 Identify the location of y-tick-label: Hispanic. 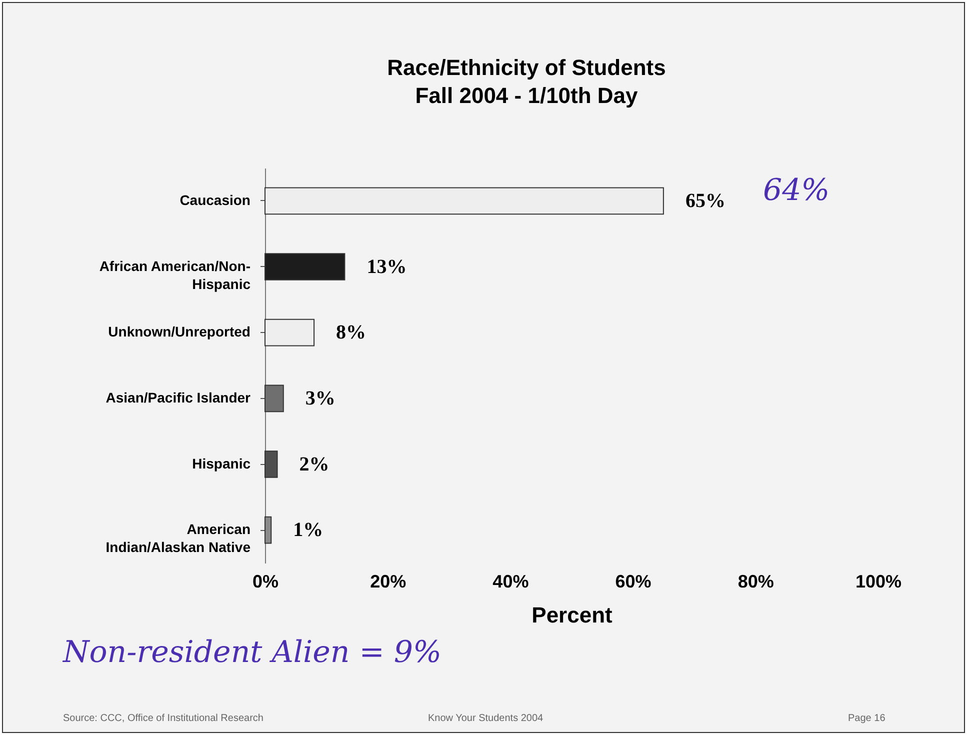
(221, 463).